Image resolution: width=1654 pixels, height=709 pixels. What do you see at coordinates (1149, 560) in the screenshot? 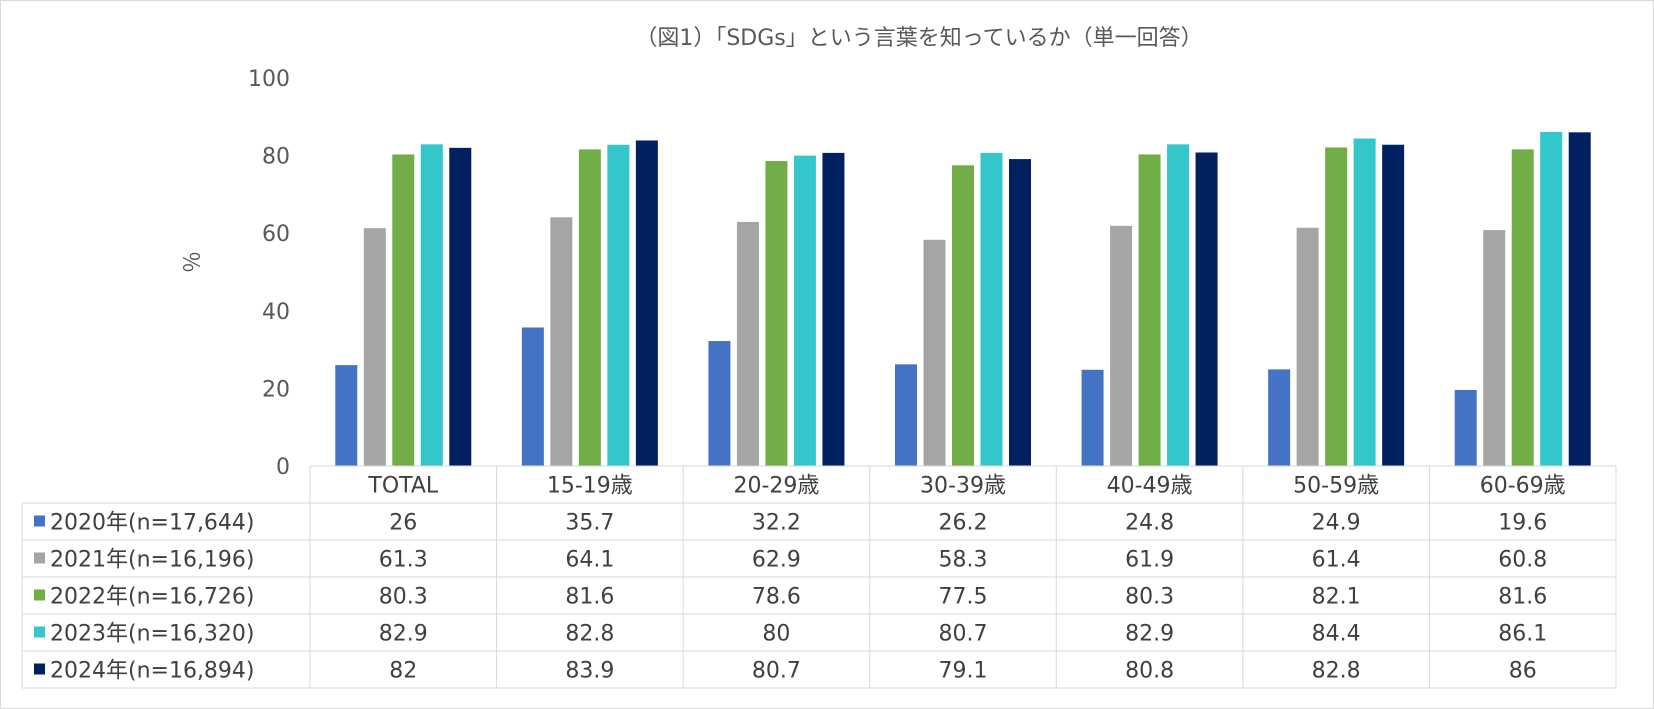
I see `data-label: 61.9` at bounding box center [1149, 560].